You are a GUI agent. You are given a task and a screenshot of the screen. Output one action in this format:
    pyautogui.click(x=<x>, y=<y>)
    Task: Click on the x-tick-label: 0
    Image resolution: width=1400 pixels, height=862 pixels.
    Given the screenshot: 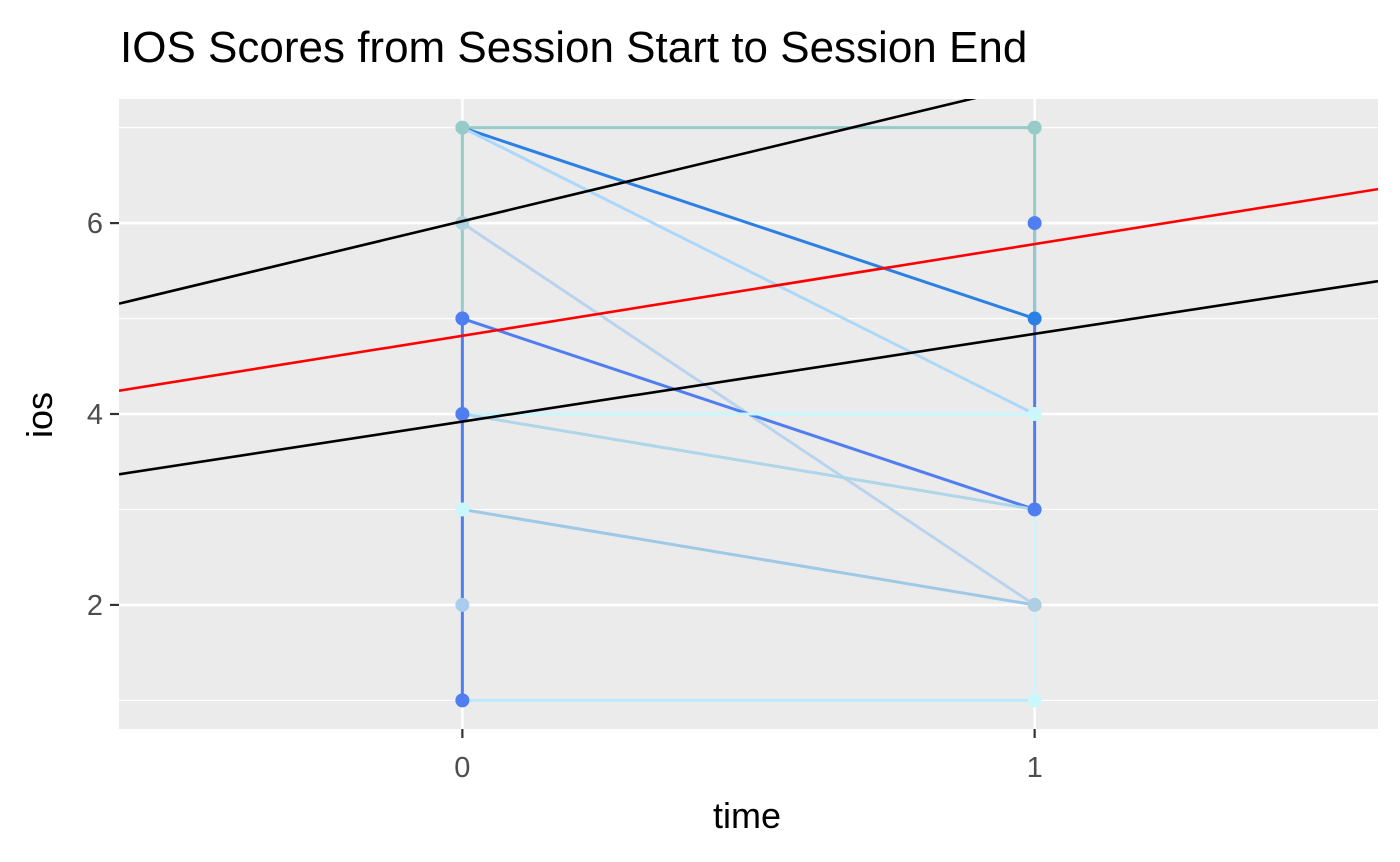 What is the action you would take?
    pyautogui.click(x=462, y=768)
    